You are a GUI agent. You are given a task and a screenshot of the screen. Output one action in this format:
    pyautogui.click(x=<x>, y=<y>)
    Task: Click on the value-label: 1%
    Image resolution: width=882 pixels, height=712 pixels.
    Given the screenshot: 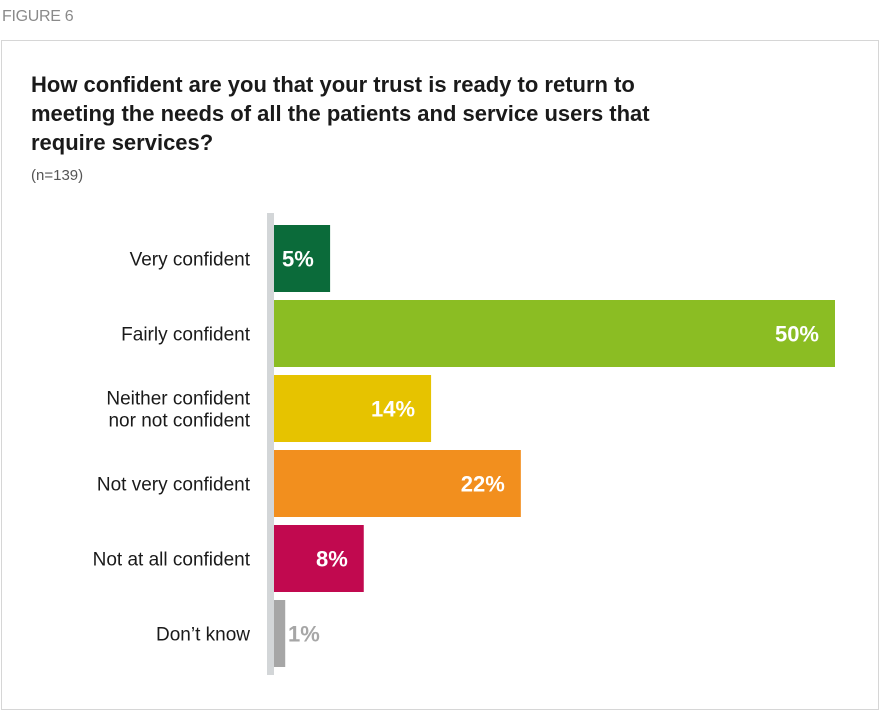 What is the action you would take?
    pyautogui.click(x=304, y=634)
    